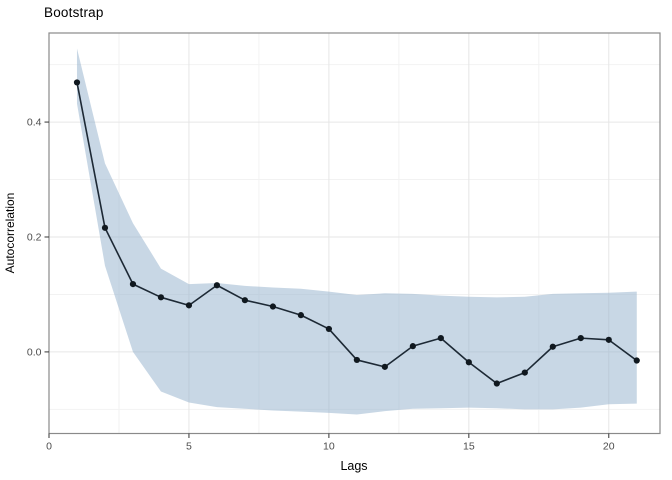  What do you see at coordinates (34, 353) in the screenshot?
I see `y-tick-label: 0.0` at bounding box center [34, 353].